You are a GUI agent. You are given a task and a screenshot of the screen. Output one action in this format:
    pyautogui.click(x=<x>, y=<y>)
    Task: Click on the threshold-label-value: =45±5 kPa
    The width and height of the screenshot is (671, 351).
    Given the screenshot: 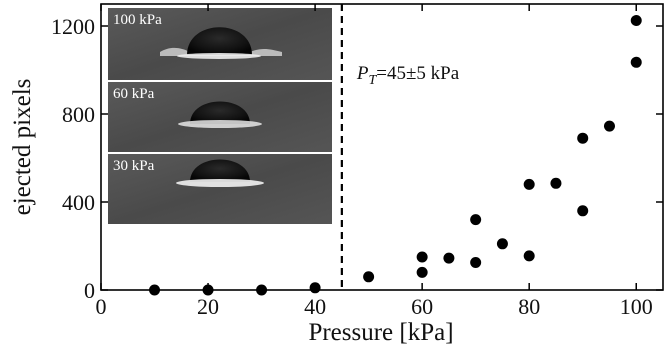 What is the action you would take?
    pyautogui.click(x=417, y=73)
    